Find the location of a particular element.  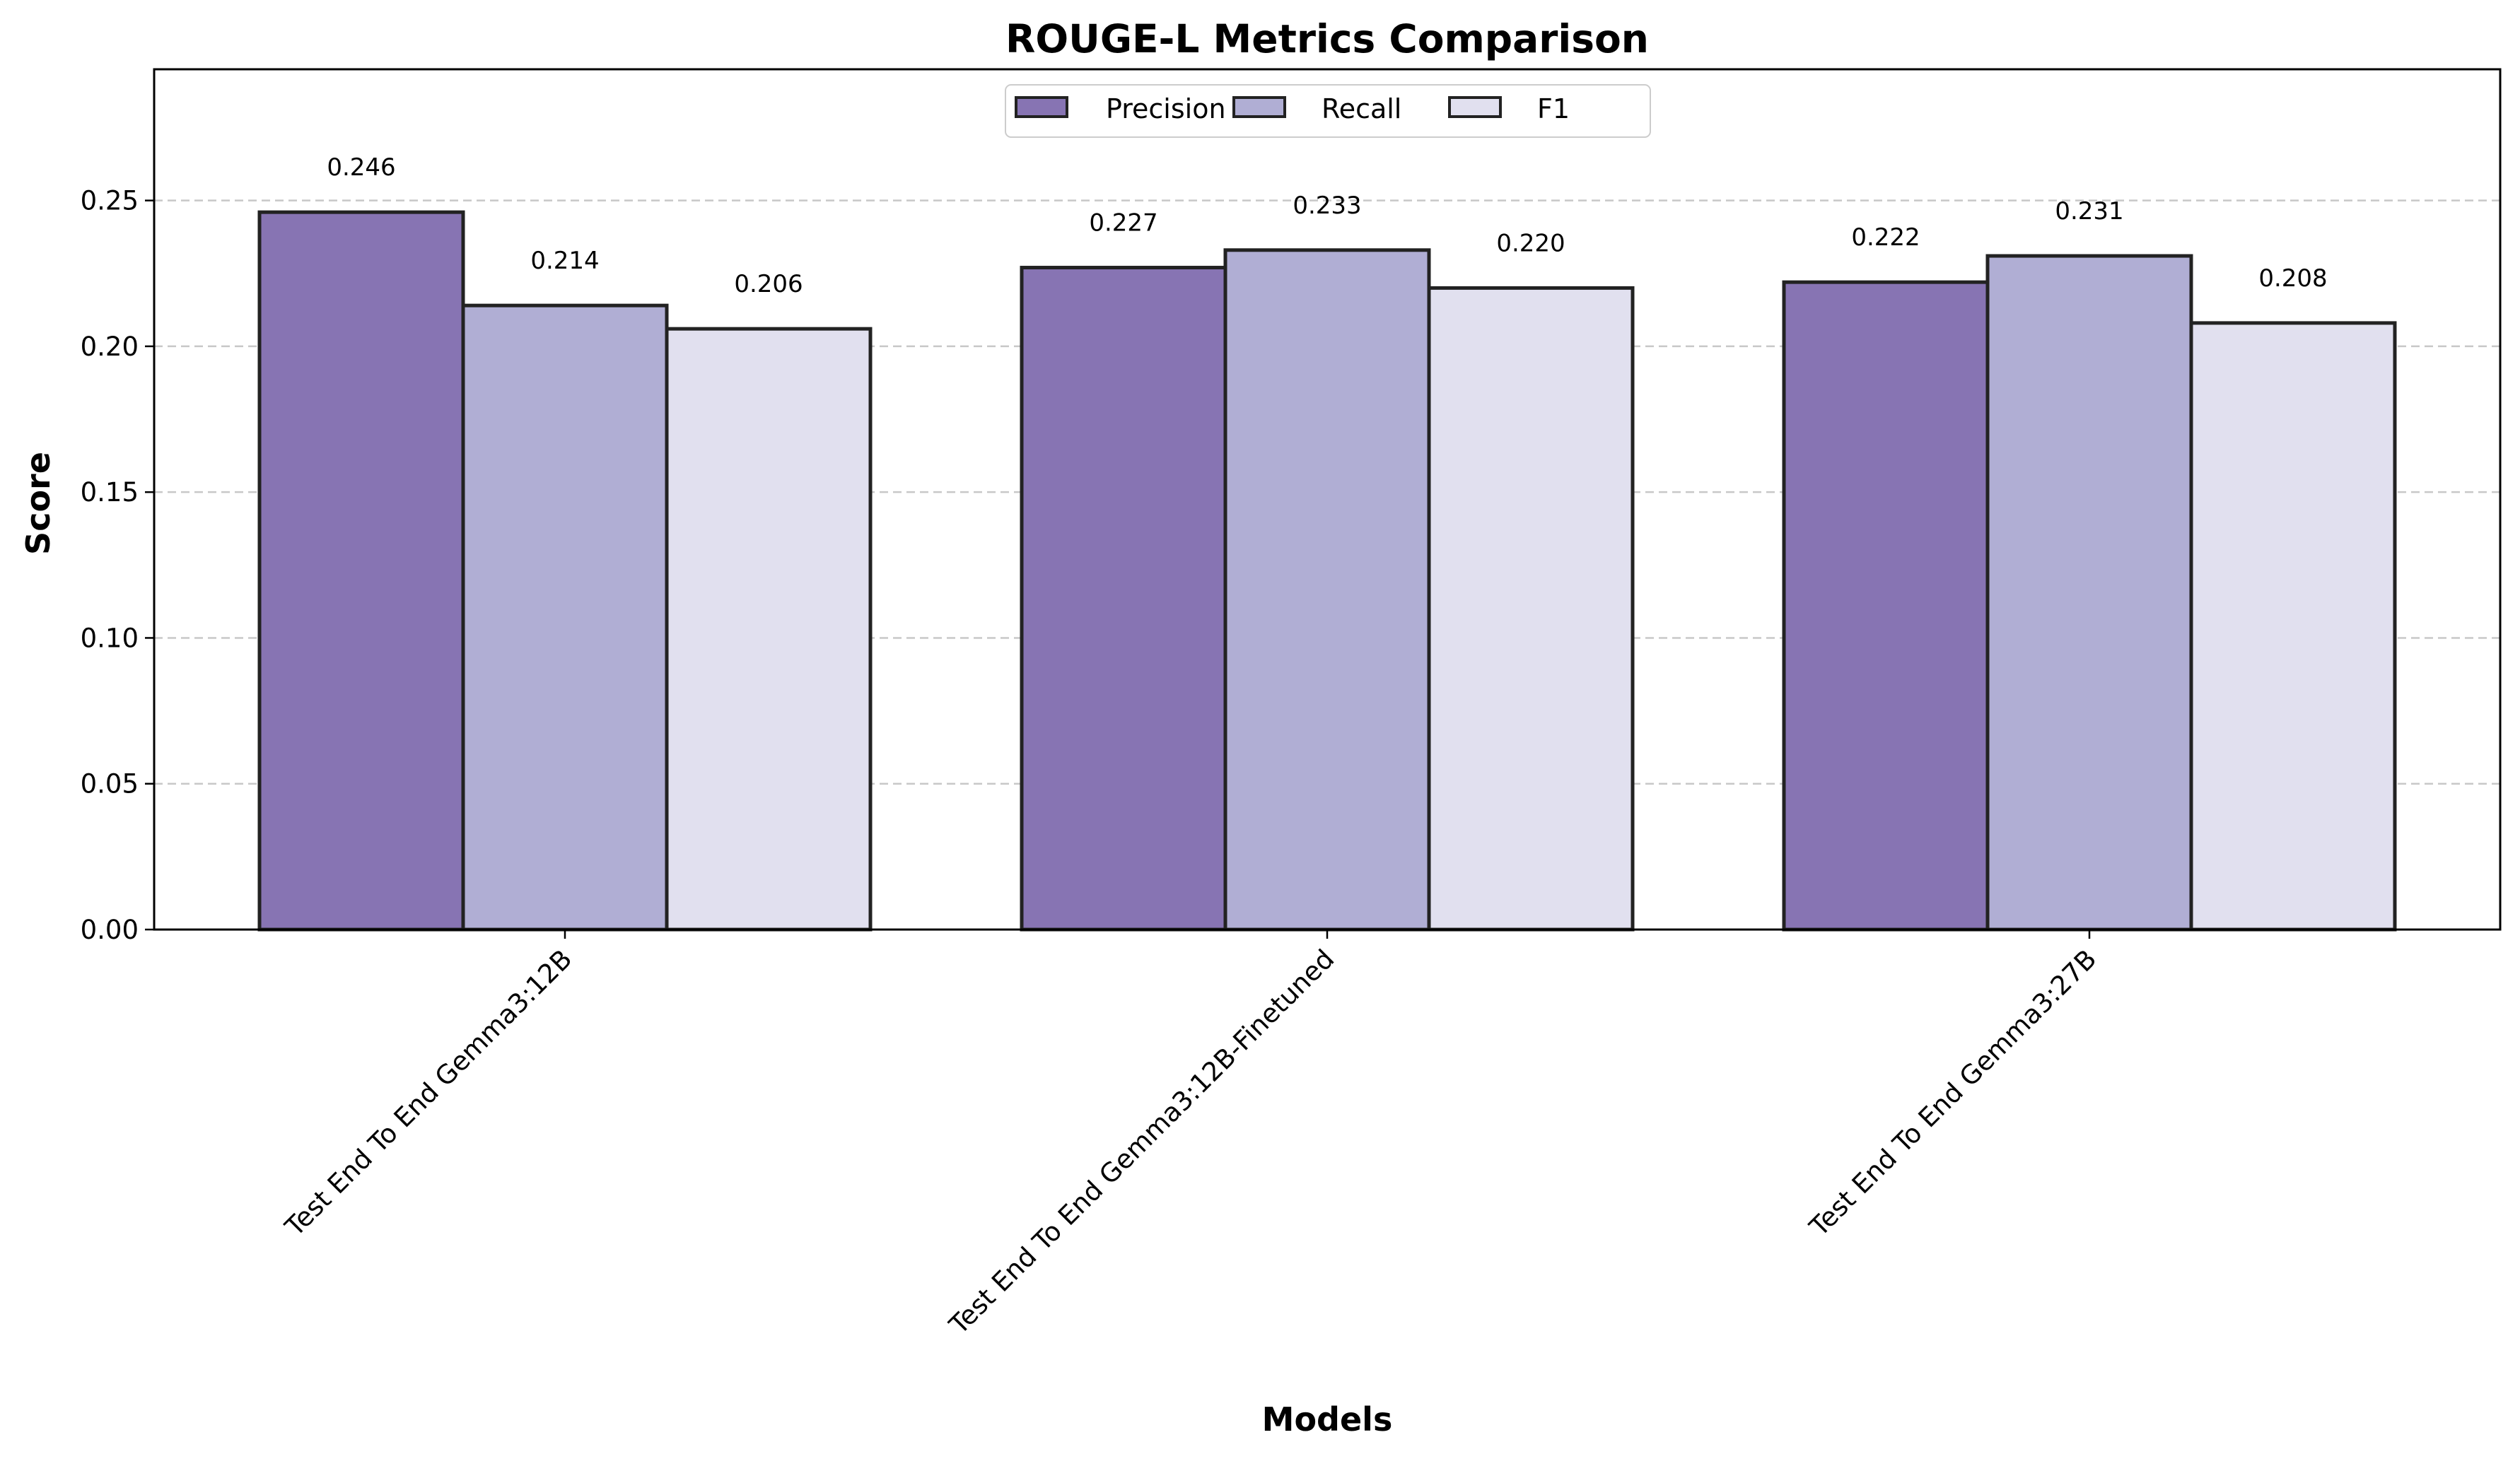

data-label: 0.214 is located at coordinates (564, 261).